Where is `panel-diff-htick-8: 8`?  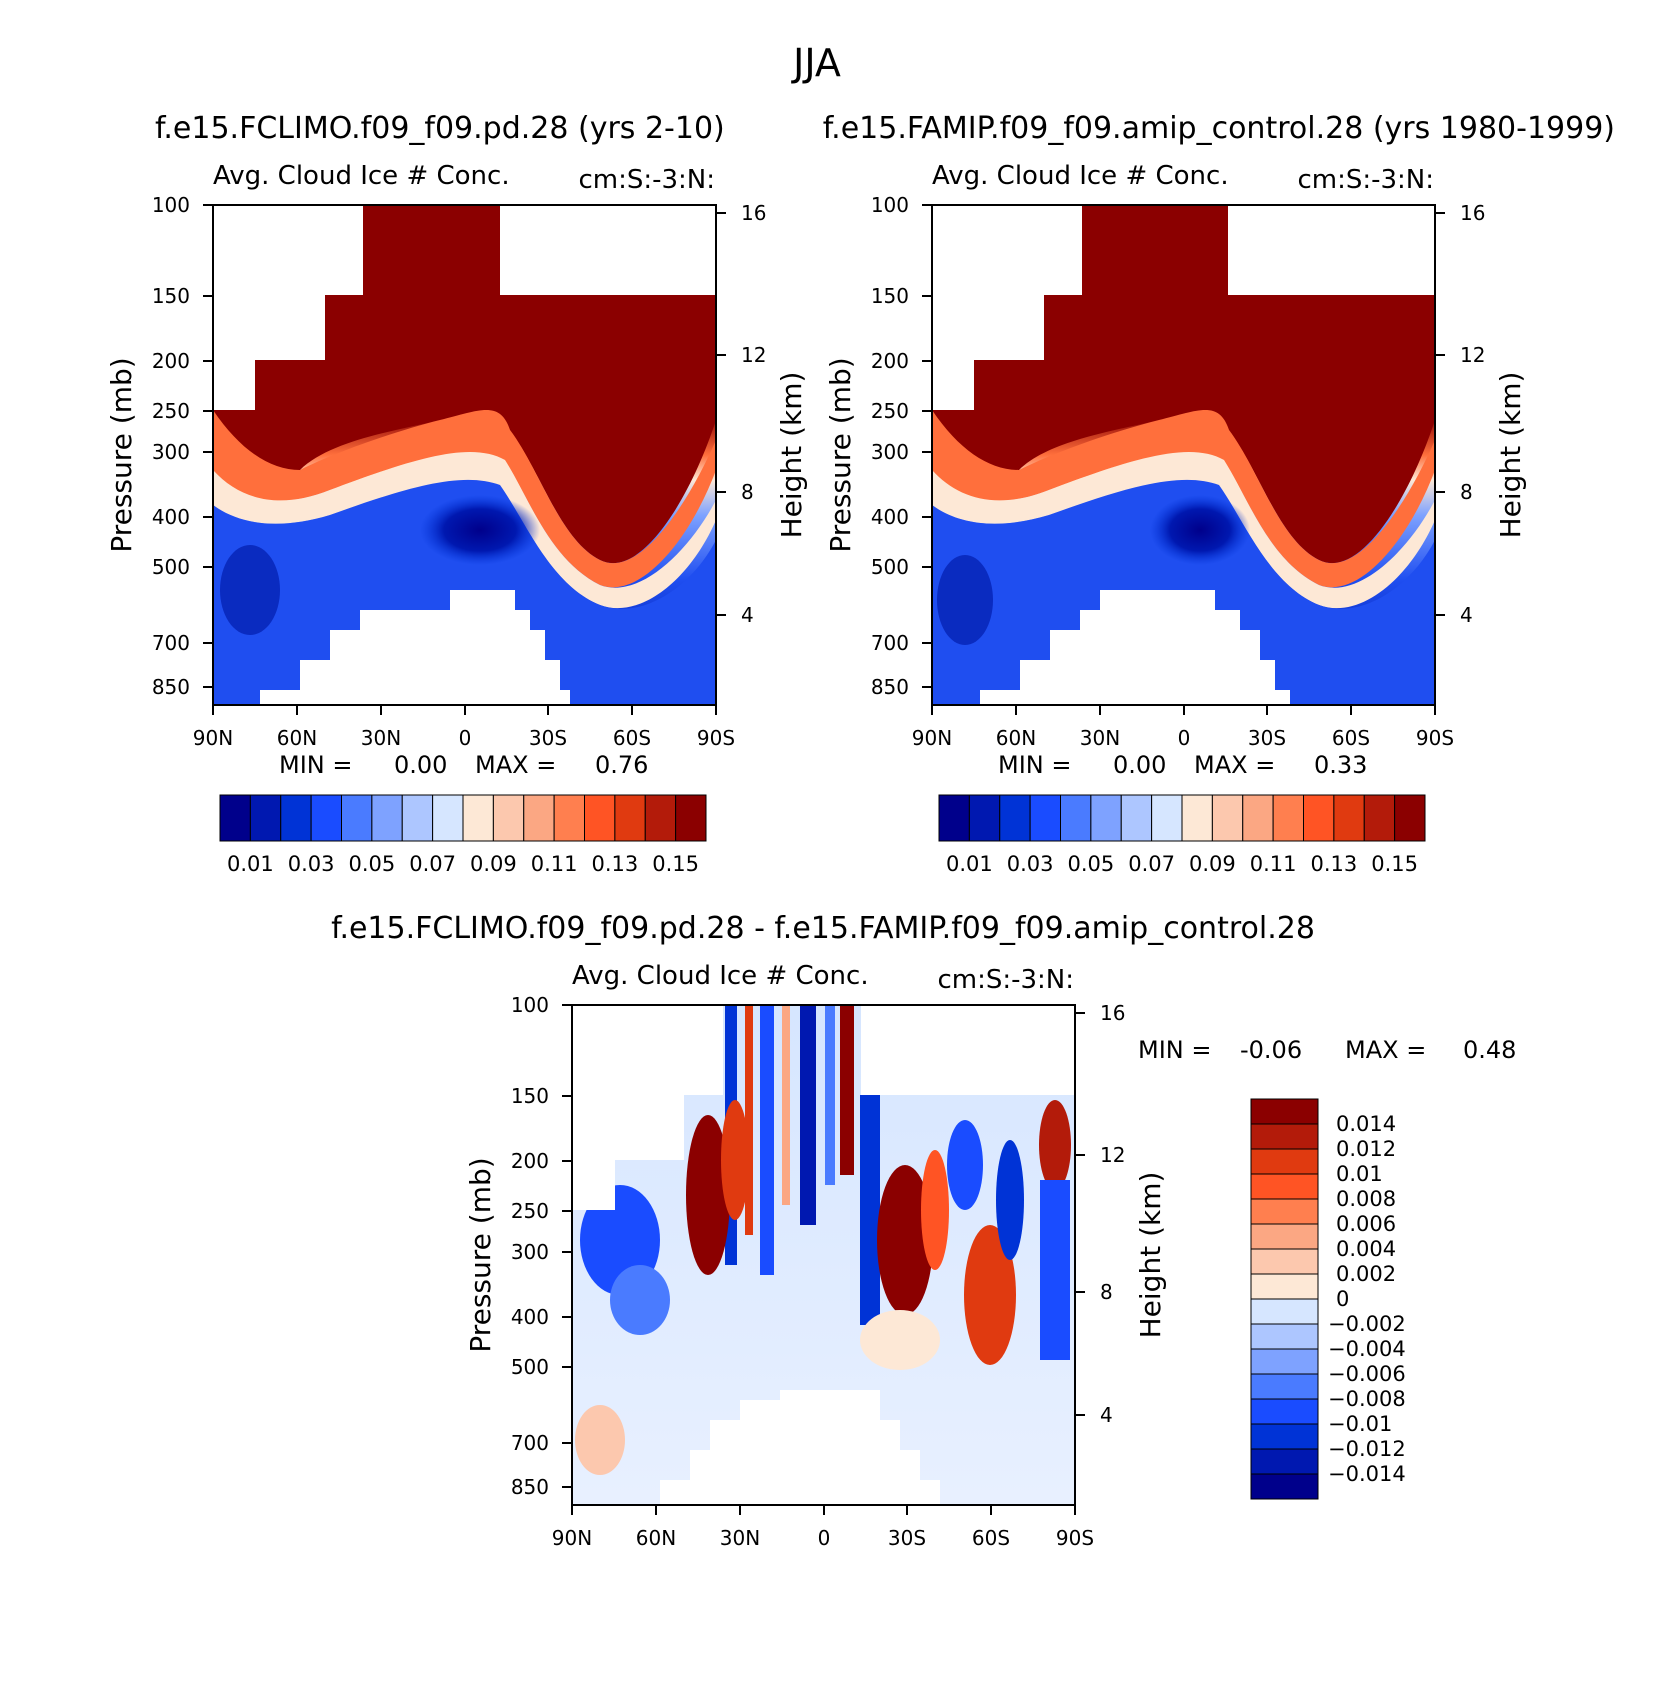
panel-diff-htick-8: 8 is located at coordinates (1106, 1292).